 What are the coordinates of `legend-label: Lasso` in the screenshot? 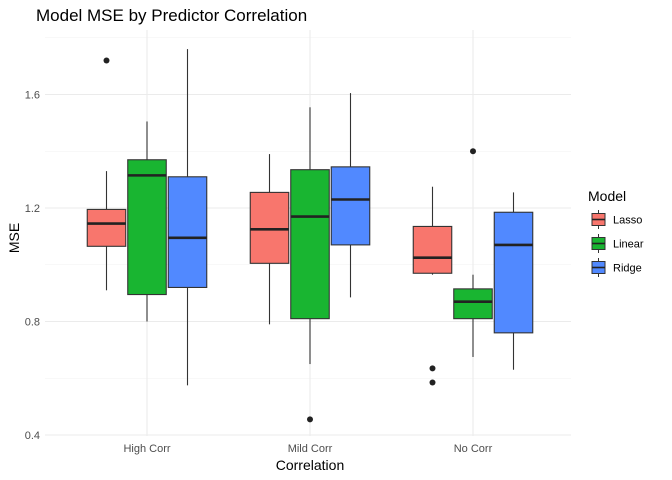 It's located at (627, 221).